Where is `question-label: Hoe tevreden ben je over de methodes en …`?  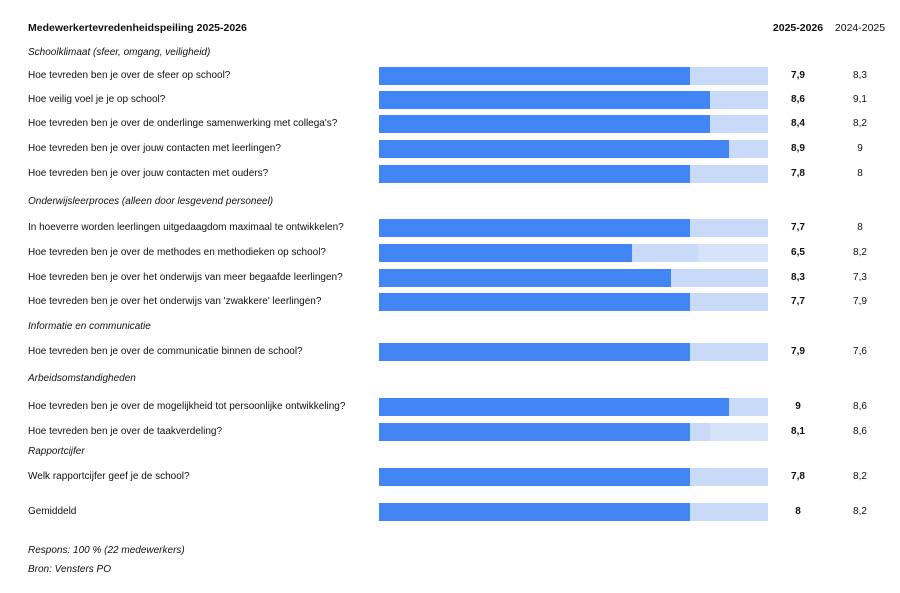 question-label: Hoe tevreden ben je over de methodes en … is located at coordinates (177, 252).